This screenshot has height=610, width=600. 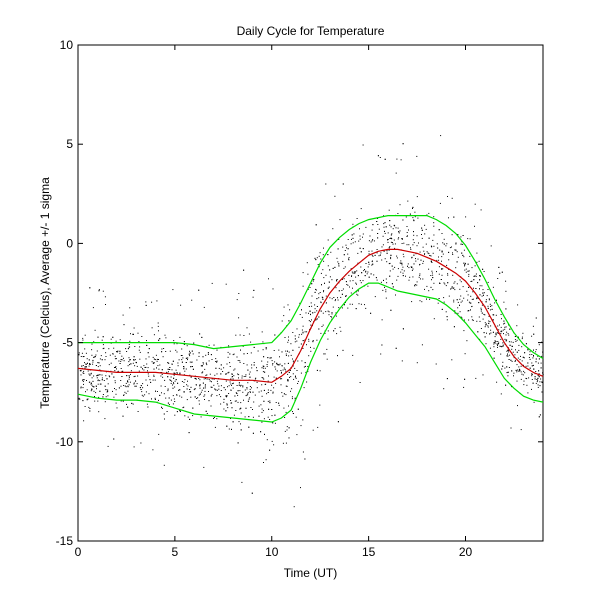 What do you see at coordinates (65, 541) in the screenshot?
I see `y-tick-label: -15` at bounding box center [65, 541].